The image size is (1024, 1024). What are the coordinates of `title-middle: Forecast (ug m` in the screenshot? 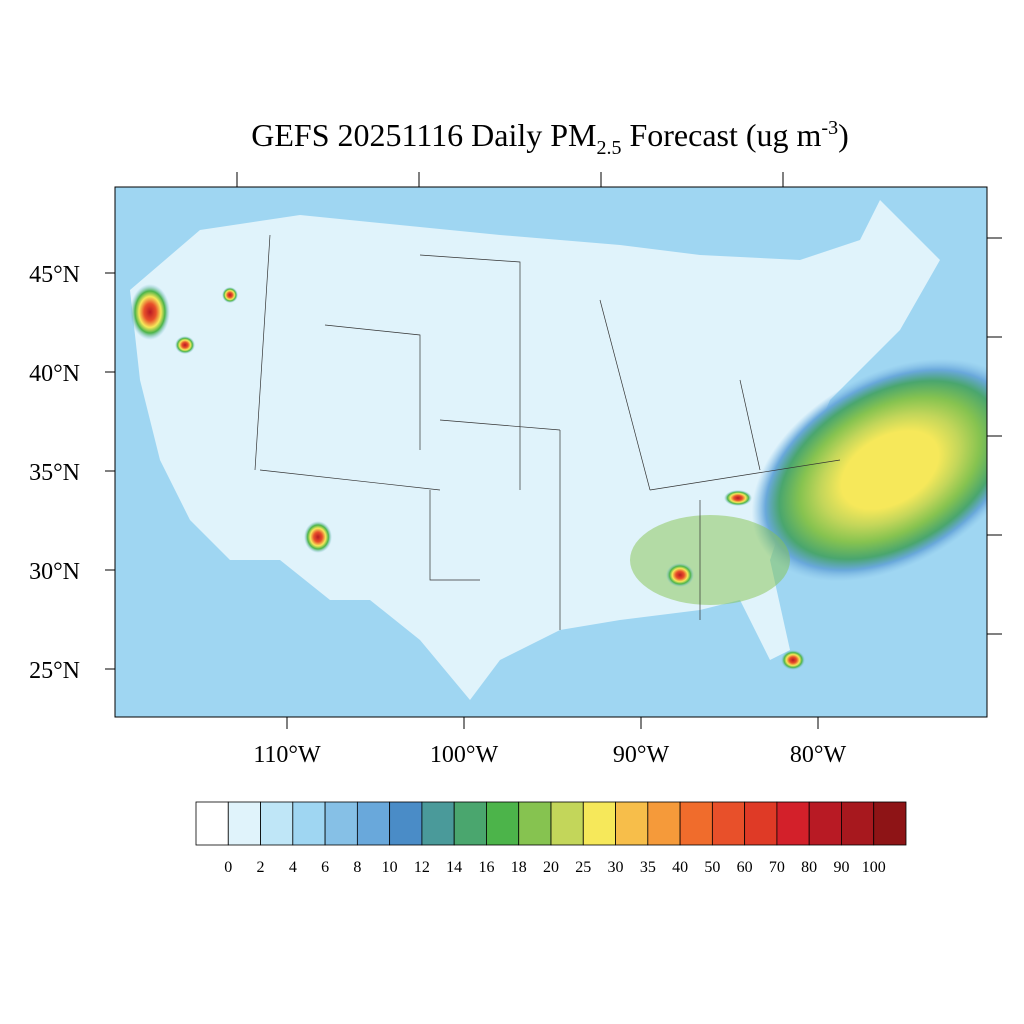 It's located at (721, 135).